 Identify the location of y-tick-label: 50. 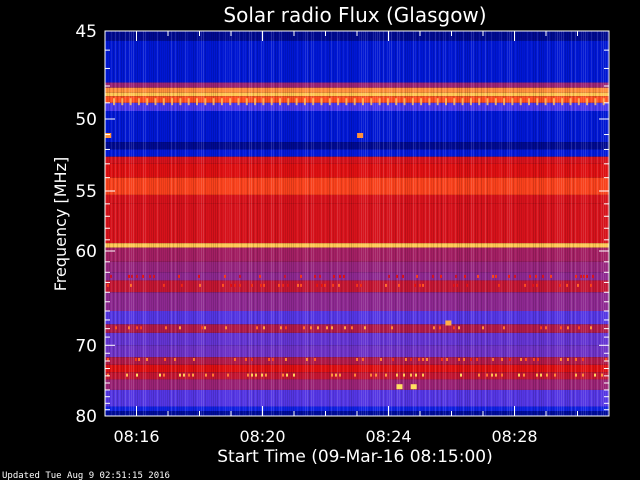
(86, 120).